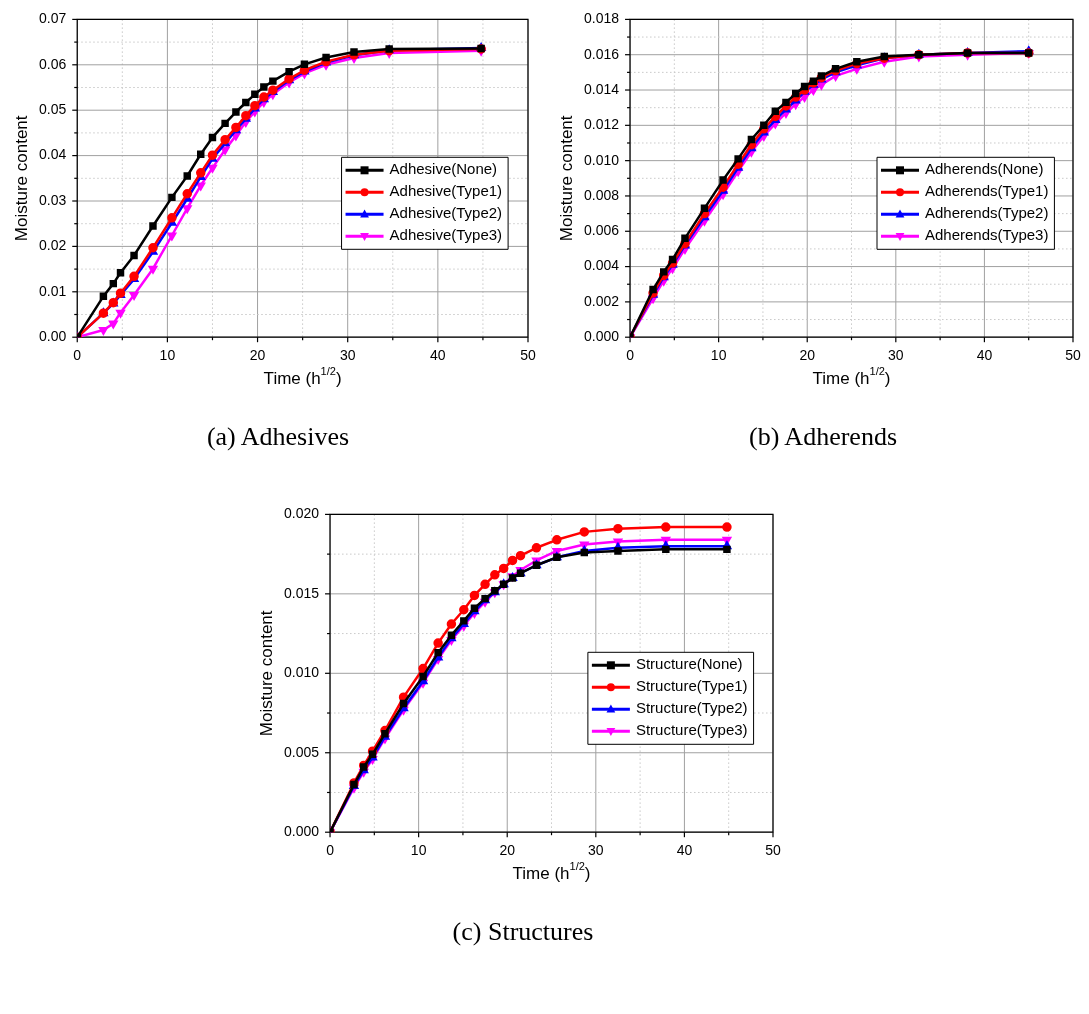 The width and height of the screenshot is (1089, 1014). I want to click on y-tick-label: 0.005, so click(301, 751).